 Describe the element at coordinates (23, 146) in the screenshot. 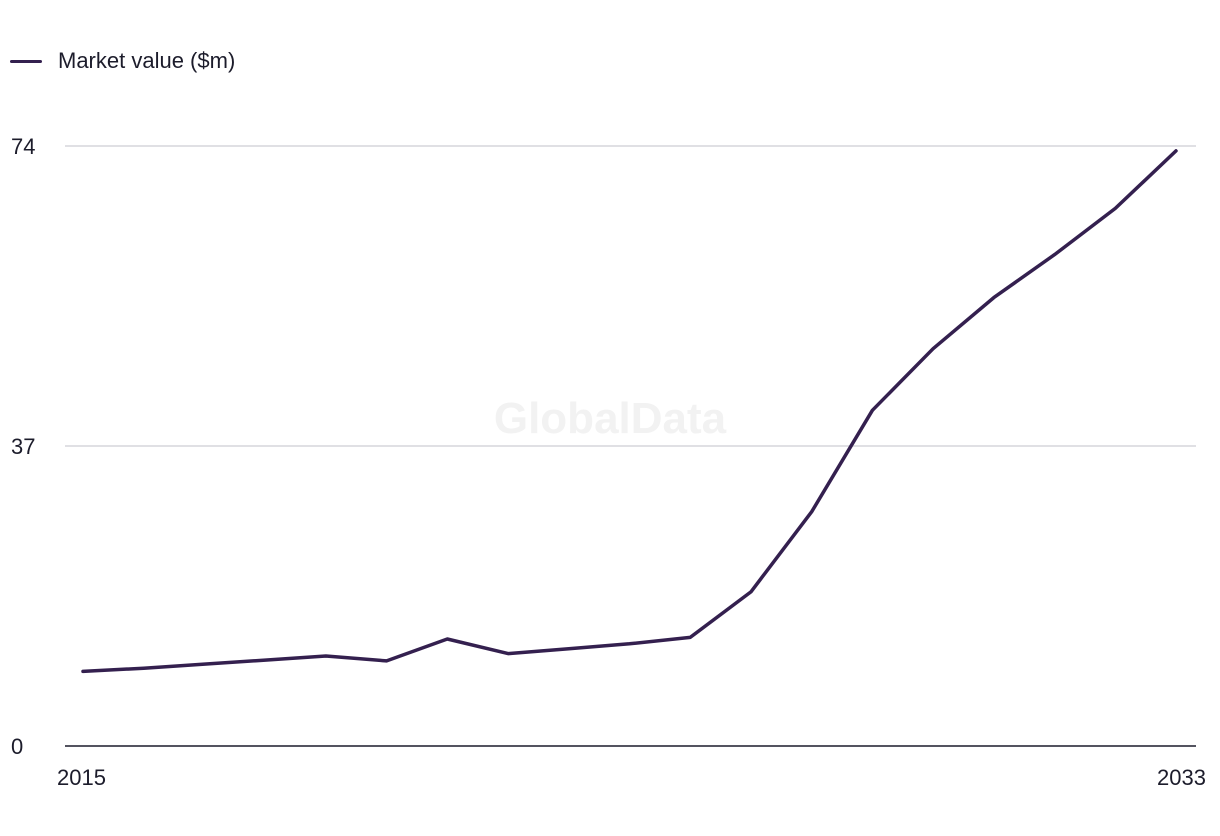

I see `y-tick-label-74: 74` at that location.